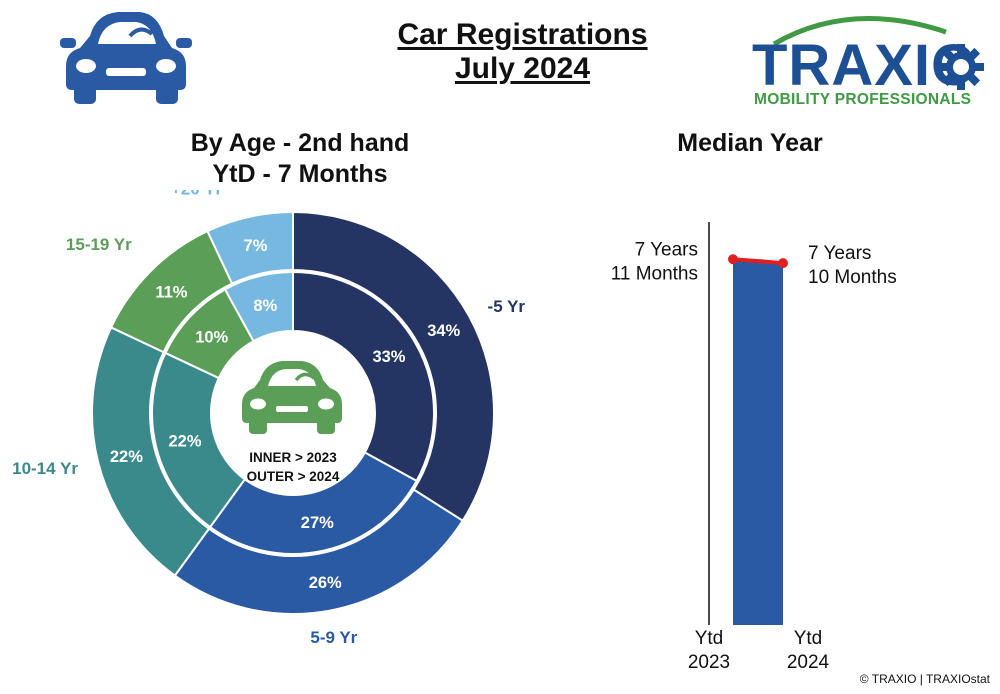 The image size is (1000, 694). I want to click on slice-label-2024-2: 22%, so click(126, 457).